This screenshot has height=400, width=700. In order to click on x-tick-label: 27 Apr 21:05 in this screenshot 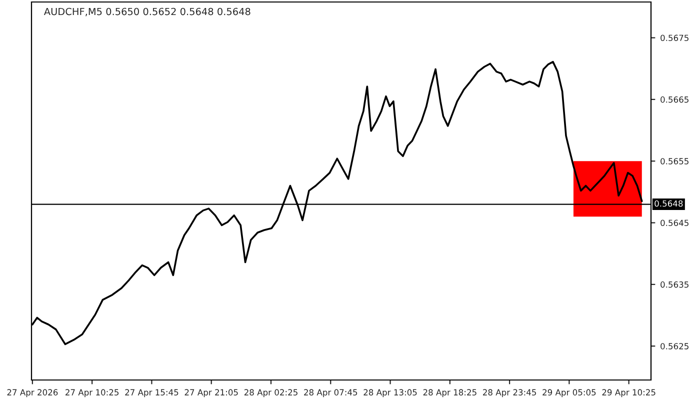, I will do `click(211, 393)`.